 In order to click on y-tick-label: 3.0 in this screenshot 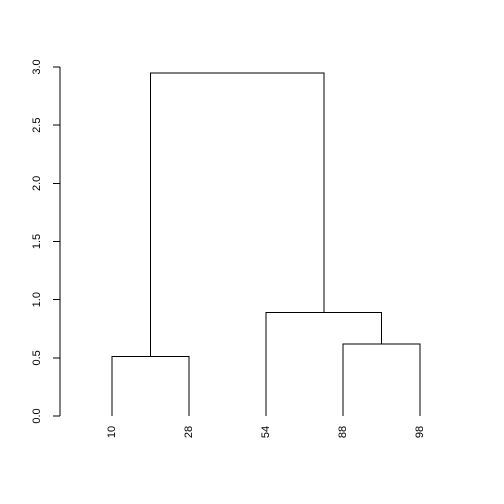, I will do `click(37, 66)`.